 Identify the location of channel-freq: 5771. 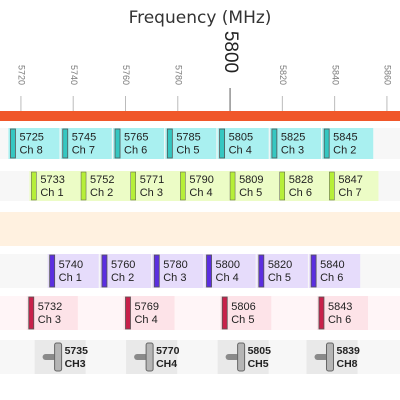
(152, 180).